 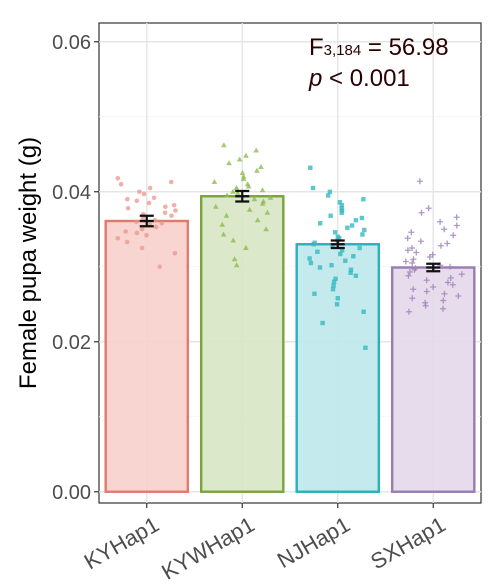 What do you see at coordinates (71, 343) in the screenshot?
I see `y-tick-label-1: 0.02` at bounding box center [71, 343].